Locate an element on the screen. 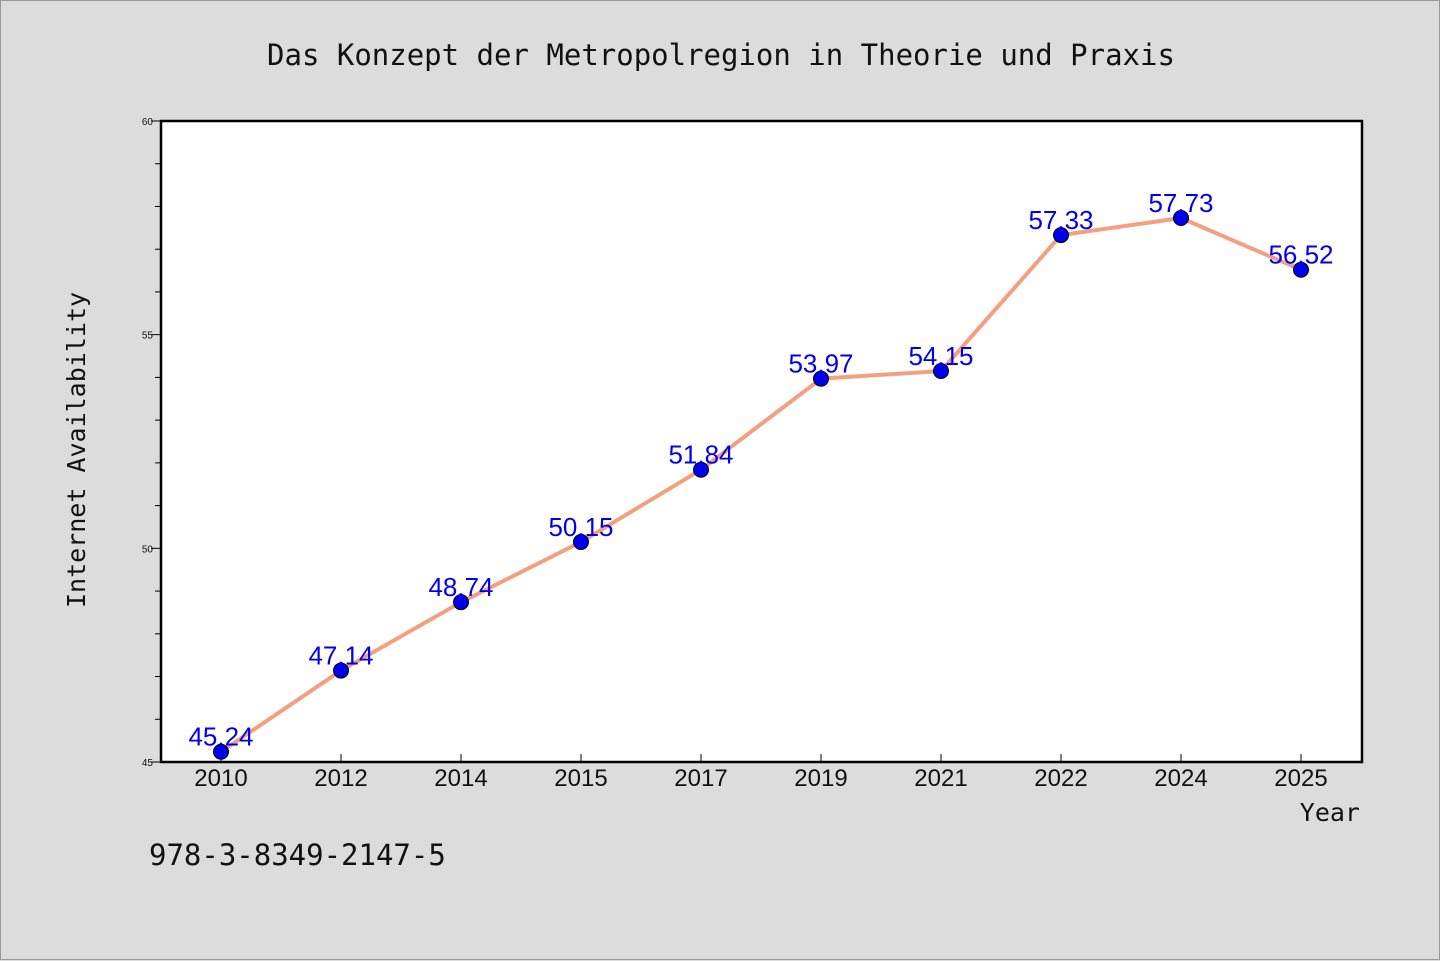  x-tick-label: 2015 is located at coordinates (580, 778).